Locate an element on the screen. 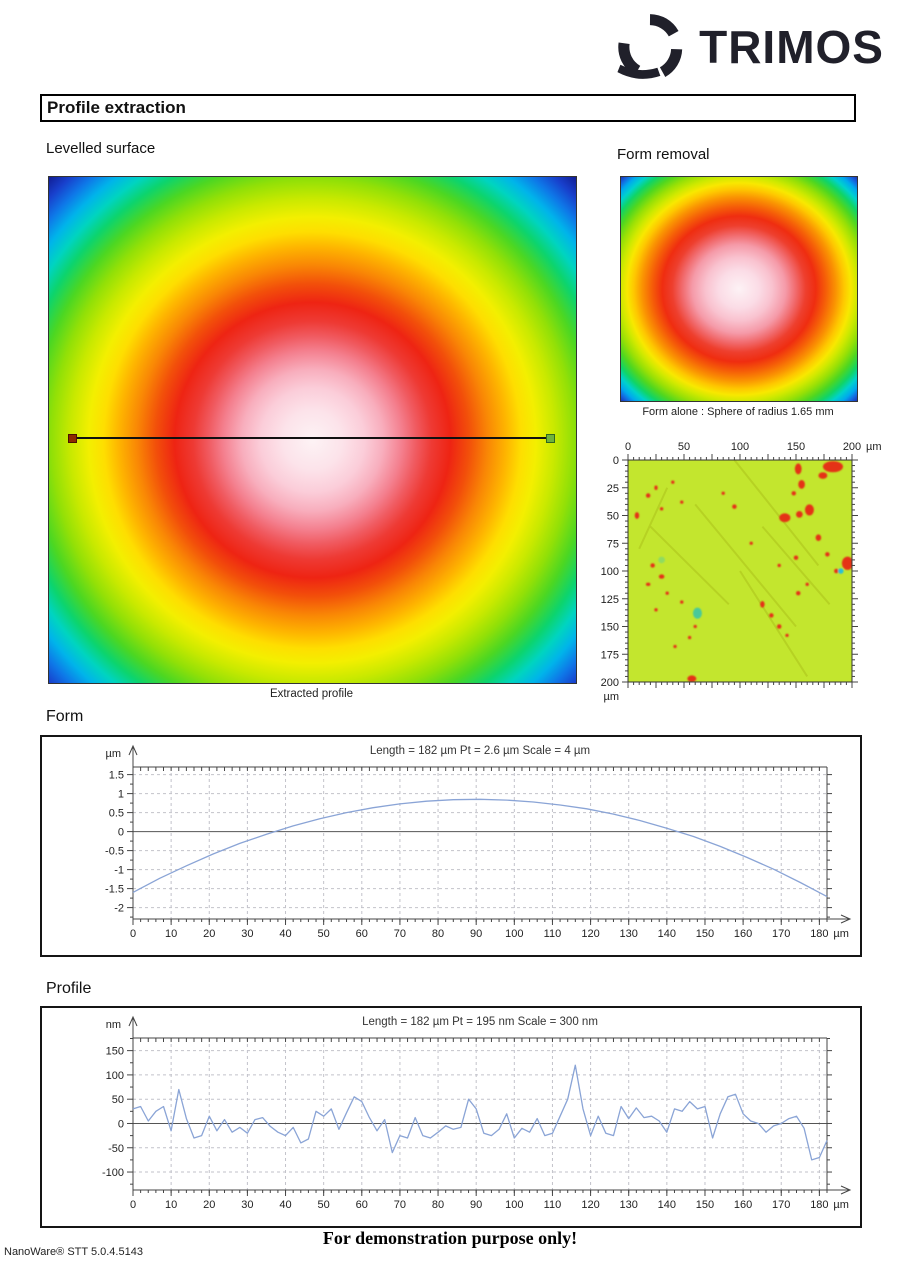 Image resolution: width=900 pixels, height=1273 pixels. report-title: Profile extraction is located at coordinates (116, 107).